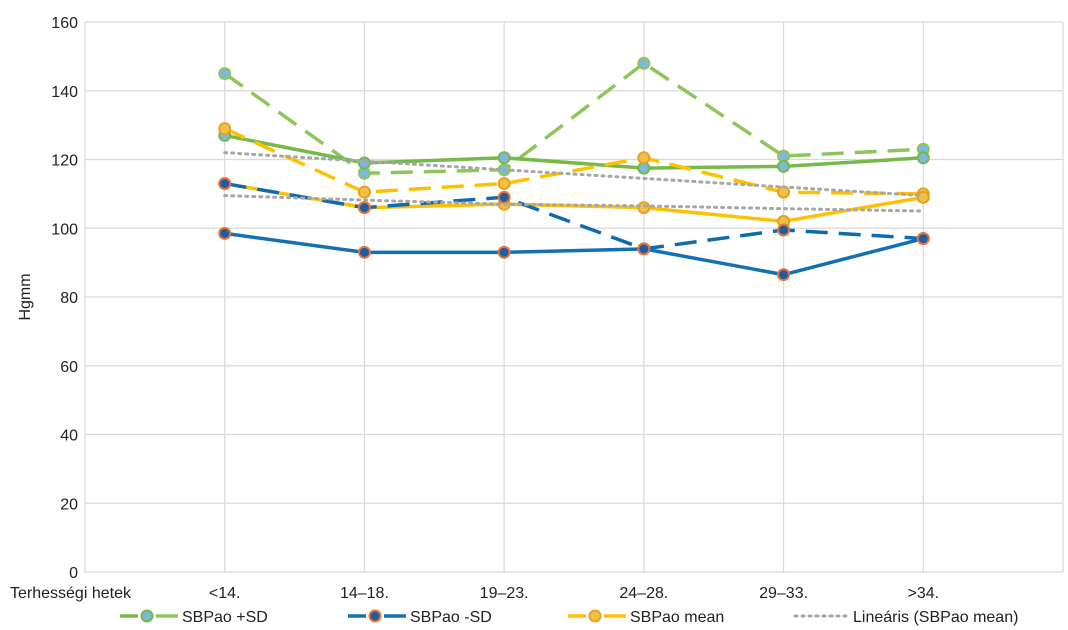 The image size is (1068, 630). I want to click on y-tick-label: 80, so click(69, 298).